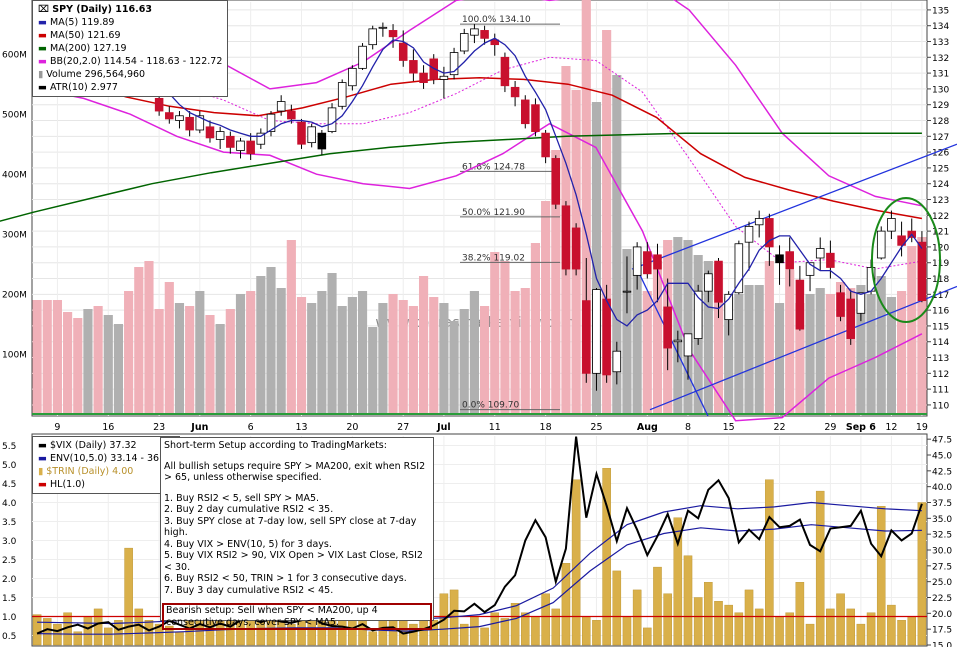 The width and height of the screenshot is (957, 651). What do you see at coordinates (9, 485) in the screenshot?
I see `trin-tick-label: 4.5` at bounding box center [9, 485].